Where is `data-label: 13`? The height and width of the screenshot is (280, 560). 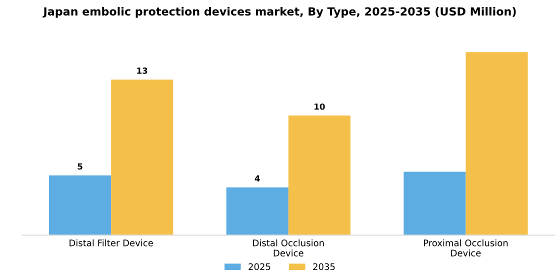
data-label: 13 is located at coordinates (142, 71).